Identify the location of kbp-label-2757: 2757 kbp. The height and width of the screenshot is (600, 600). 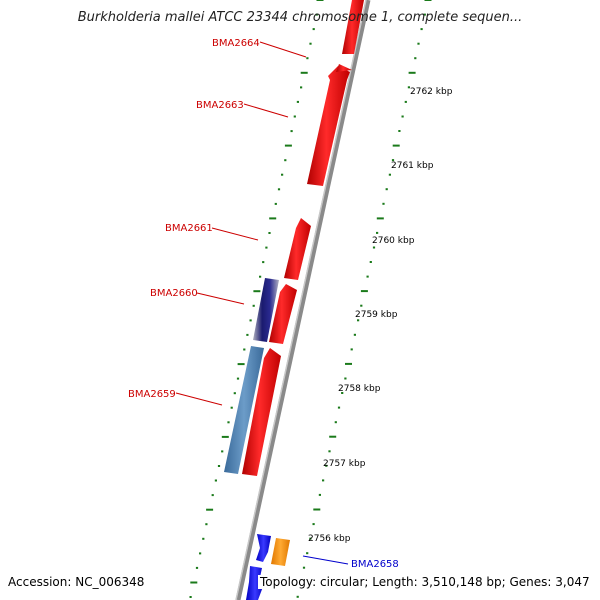
(344, 464).